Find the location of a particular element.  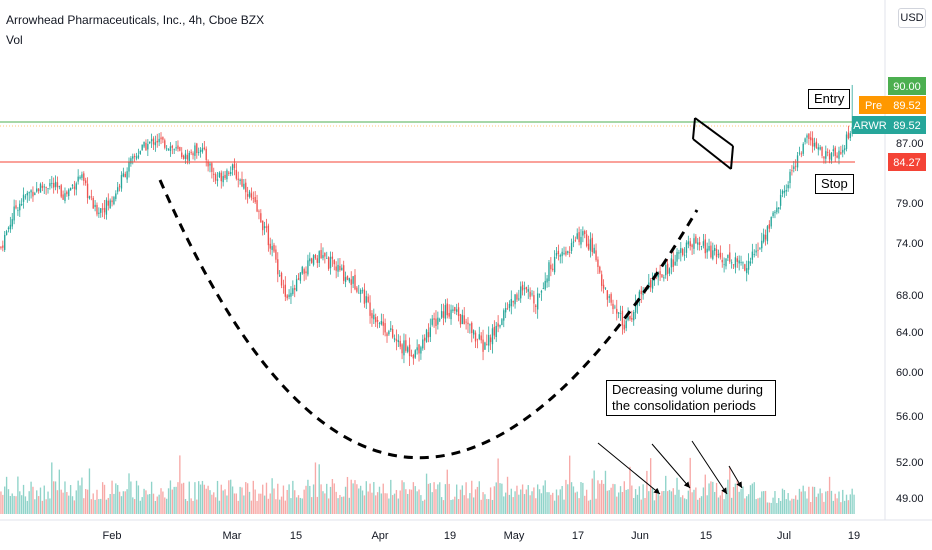

volume-legend: Vol is located at coordinates (14, 40).